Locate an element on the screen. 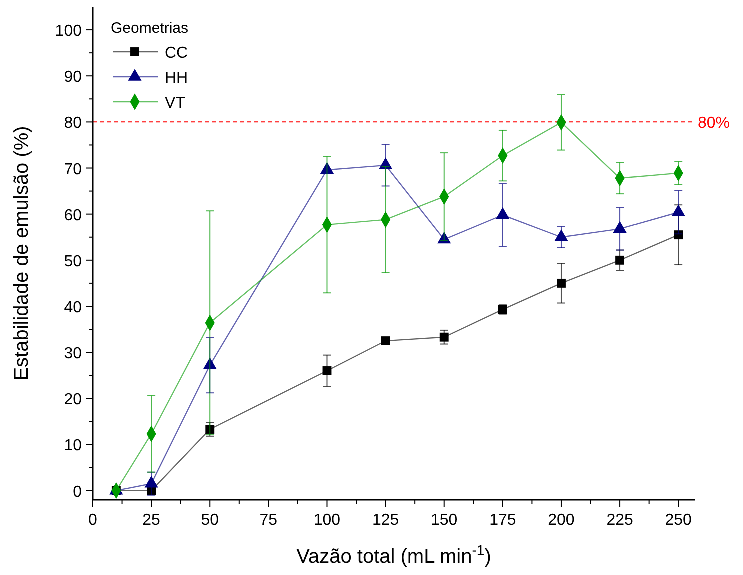  y-tick-label: 40 is located at coordinates (73, 307).